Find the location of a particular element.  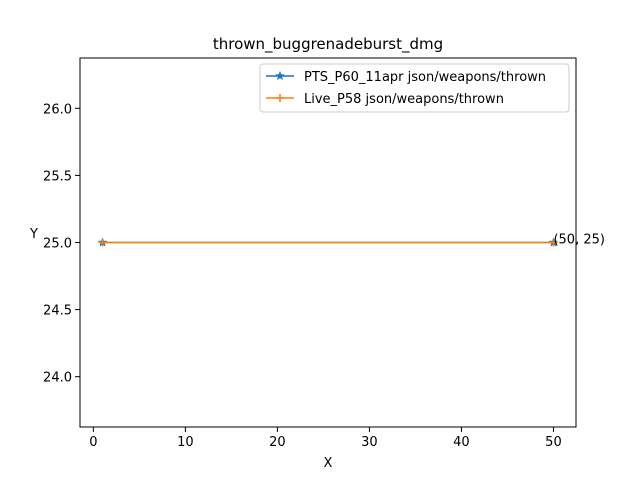

legend-entry: PTS_P60_11apr json/weapons/thrown is located at coordinates (406, 77).